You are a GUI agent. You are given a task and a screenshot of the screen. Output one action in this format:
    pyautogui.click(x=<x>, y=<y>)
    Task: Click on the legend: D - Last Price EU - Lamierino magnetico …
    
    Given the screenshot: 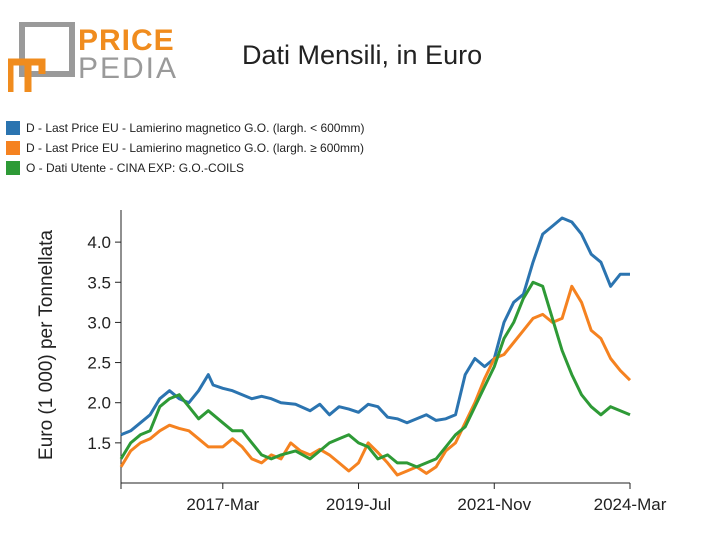 What is the action you would take?
    pyautogui.click(x=185, y=148)
    